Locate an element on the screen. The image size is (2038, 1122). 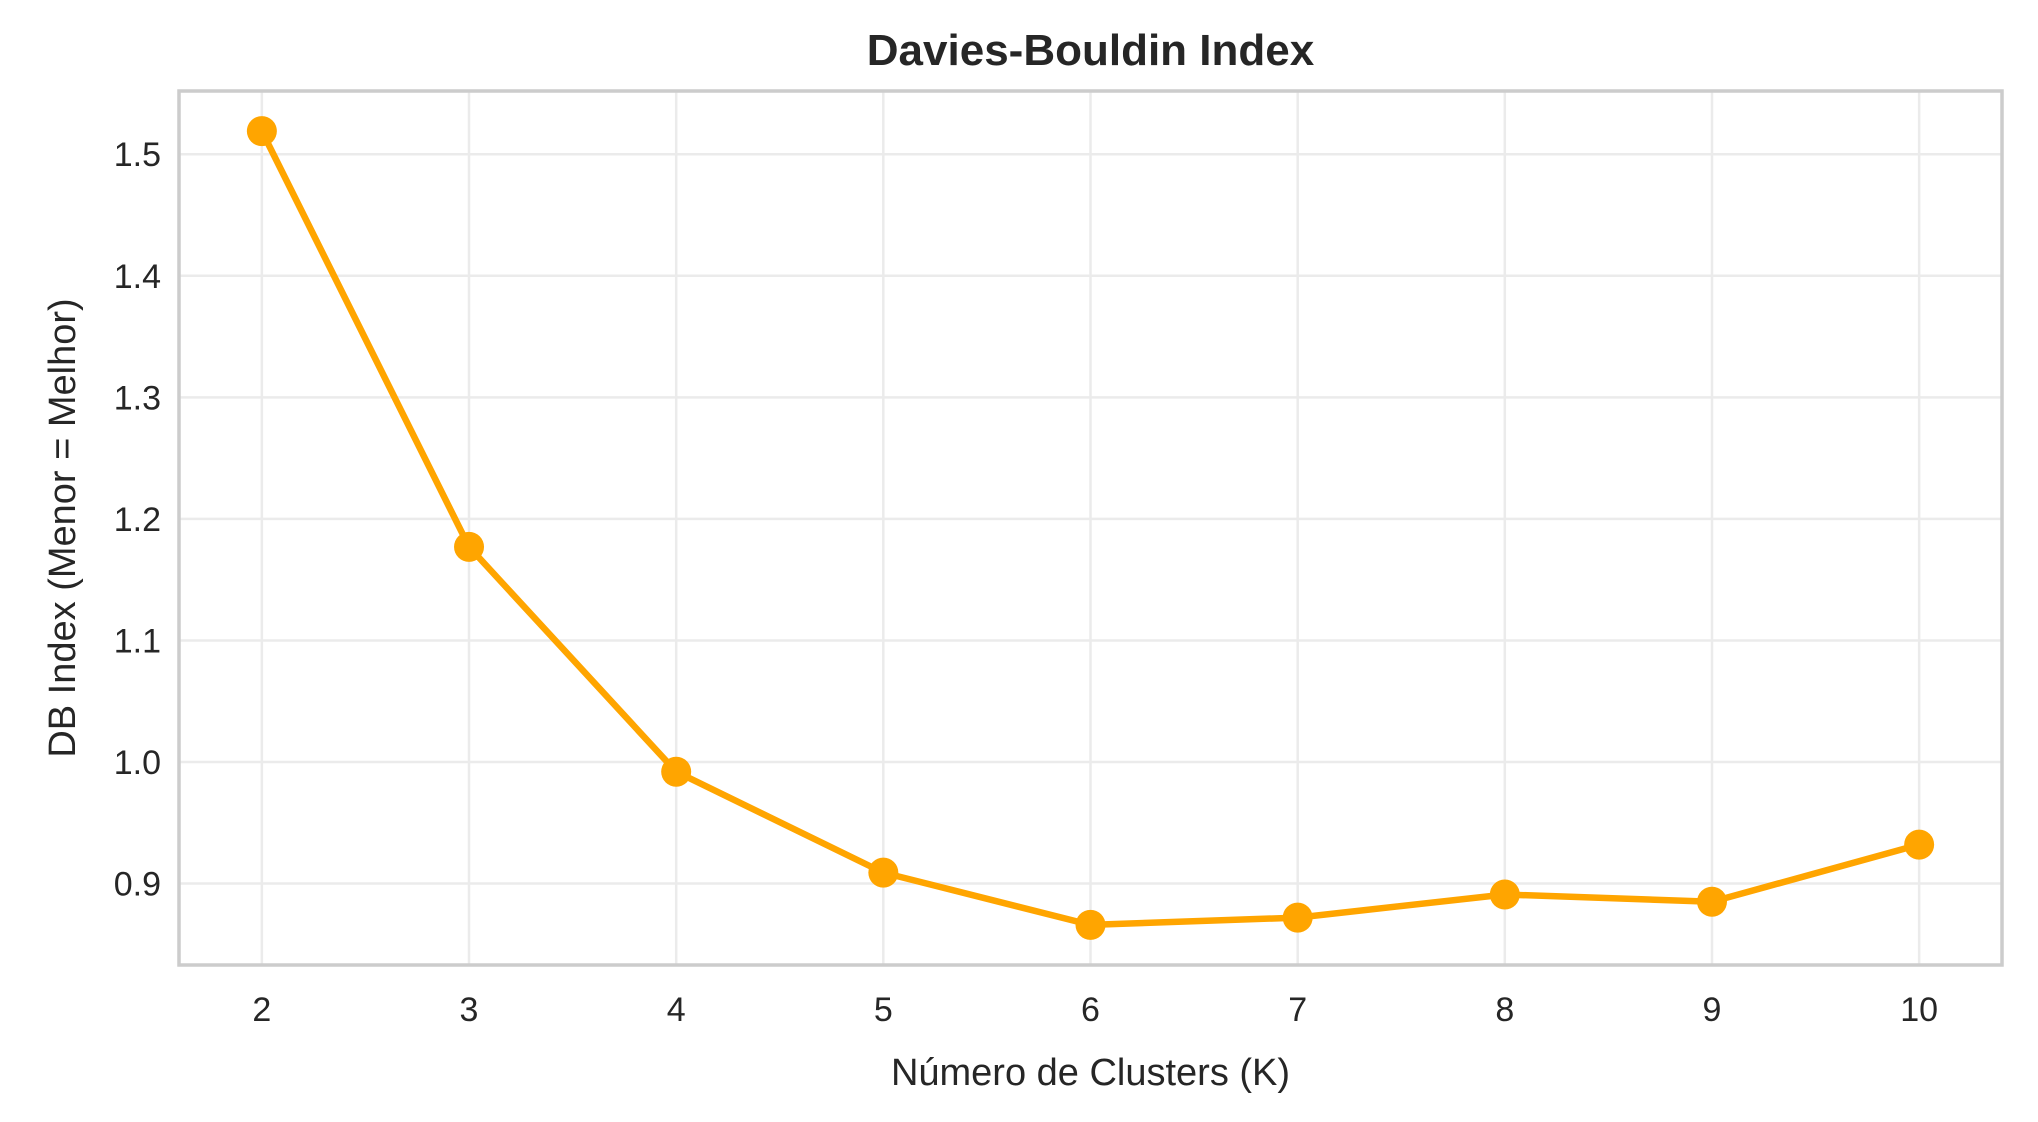
y-tick-label: 1.2 is located at coordinates (137, 520).